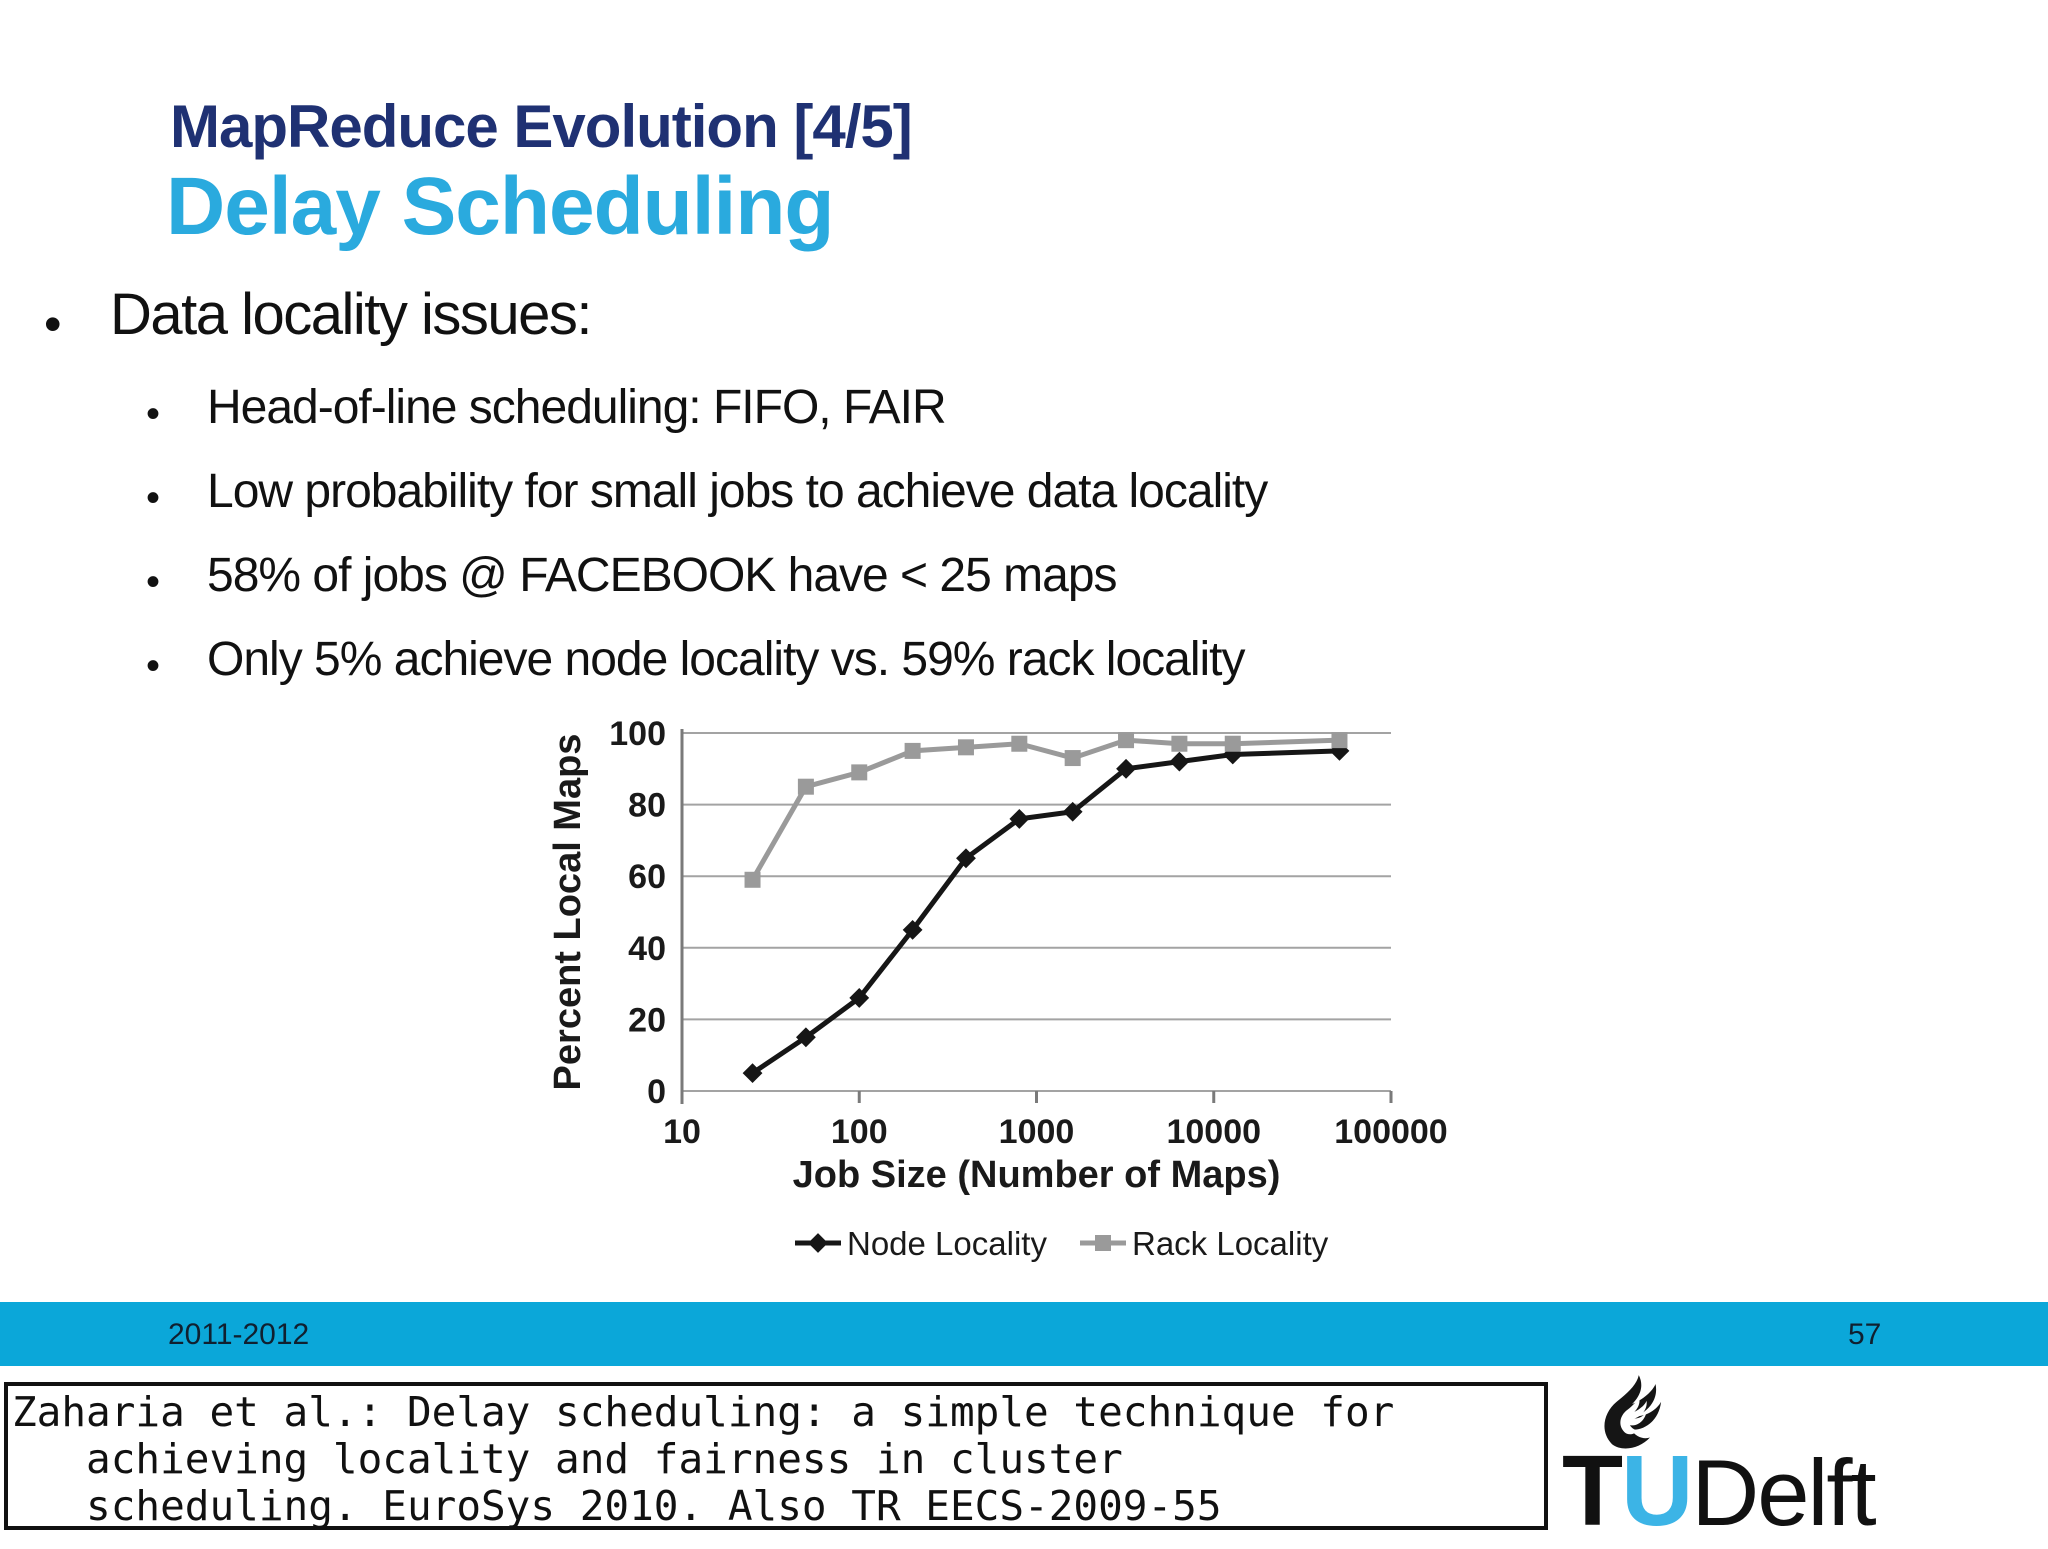 This screenshot has height=1549, width=2048. What do you see at coordinates (1037, 1175) in the screenshot?
I see `x-axis-title: Job Size (Number of Maps)` at bounding box center [1037, 1175].